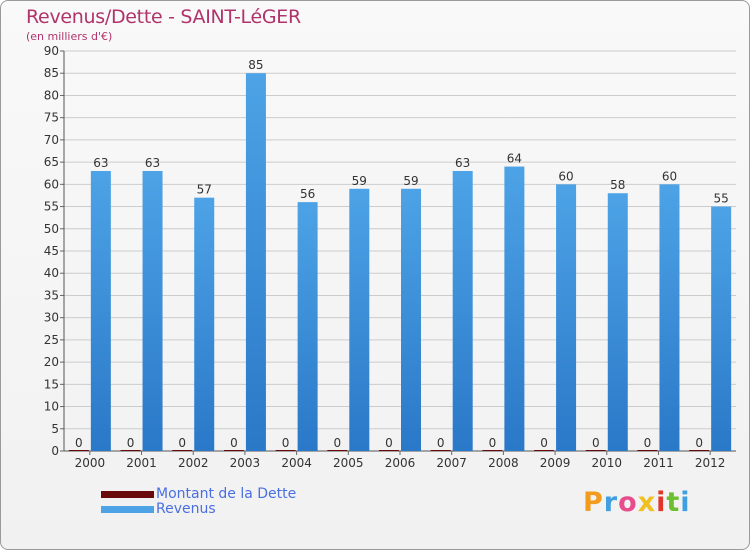 This screenshot has width=750, height=551. Describe the element at coordinates (593, 502) in the screenshot. I see `logo-letter: P` at that location.